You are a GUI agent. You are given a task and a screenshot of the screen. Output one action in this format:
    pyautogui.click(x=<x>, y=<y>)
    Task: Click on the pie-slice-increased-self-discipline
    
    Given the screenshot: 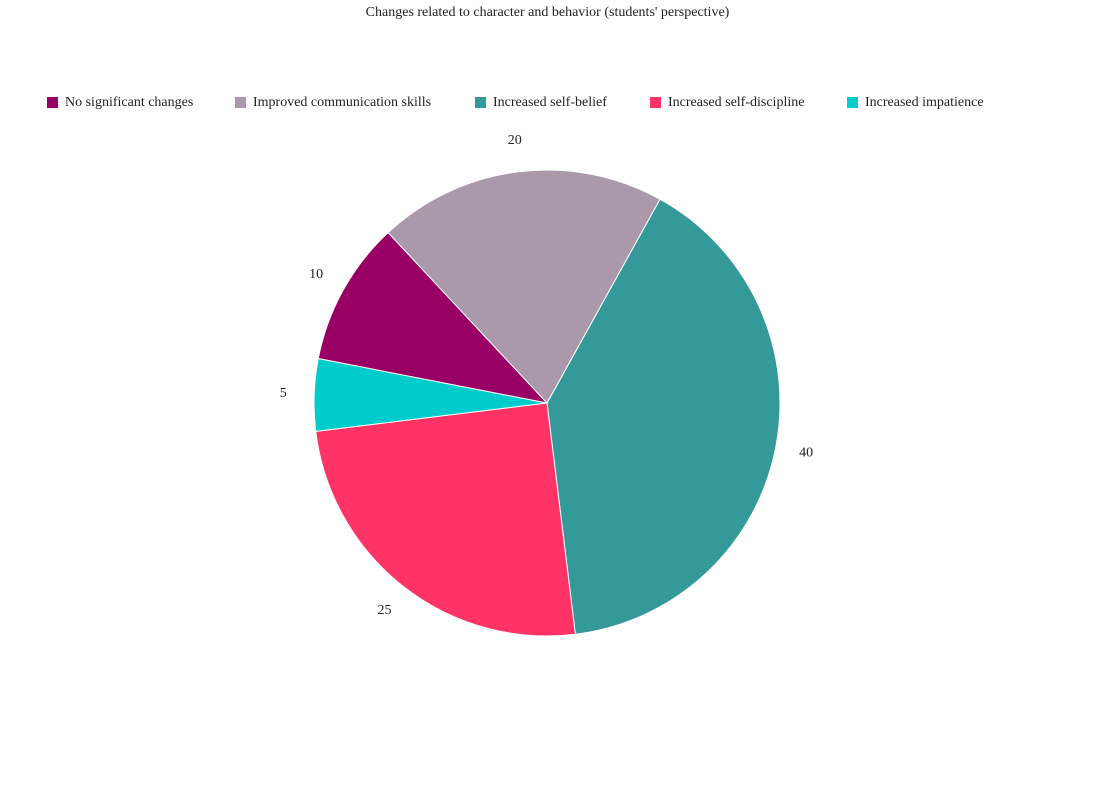 What is the action you would take?
    pyautogui.click(x=445, y=519)
    